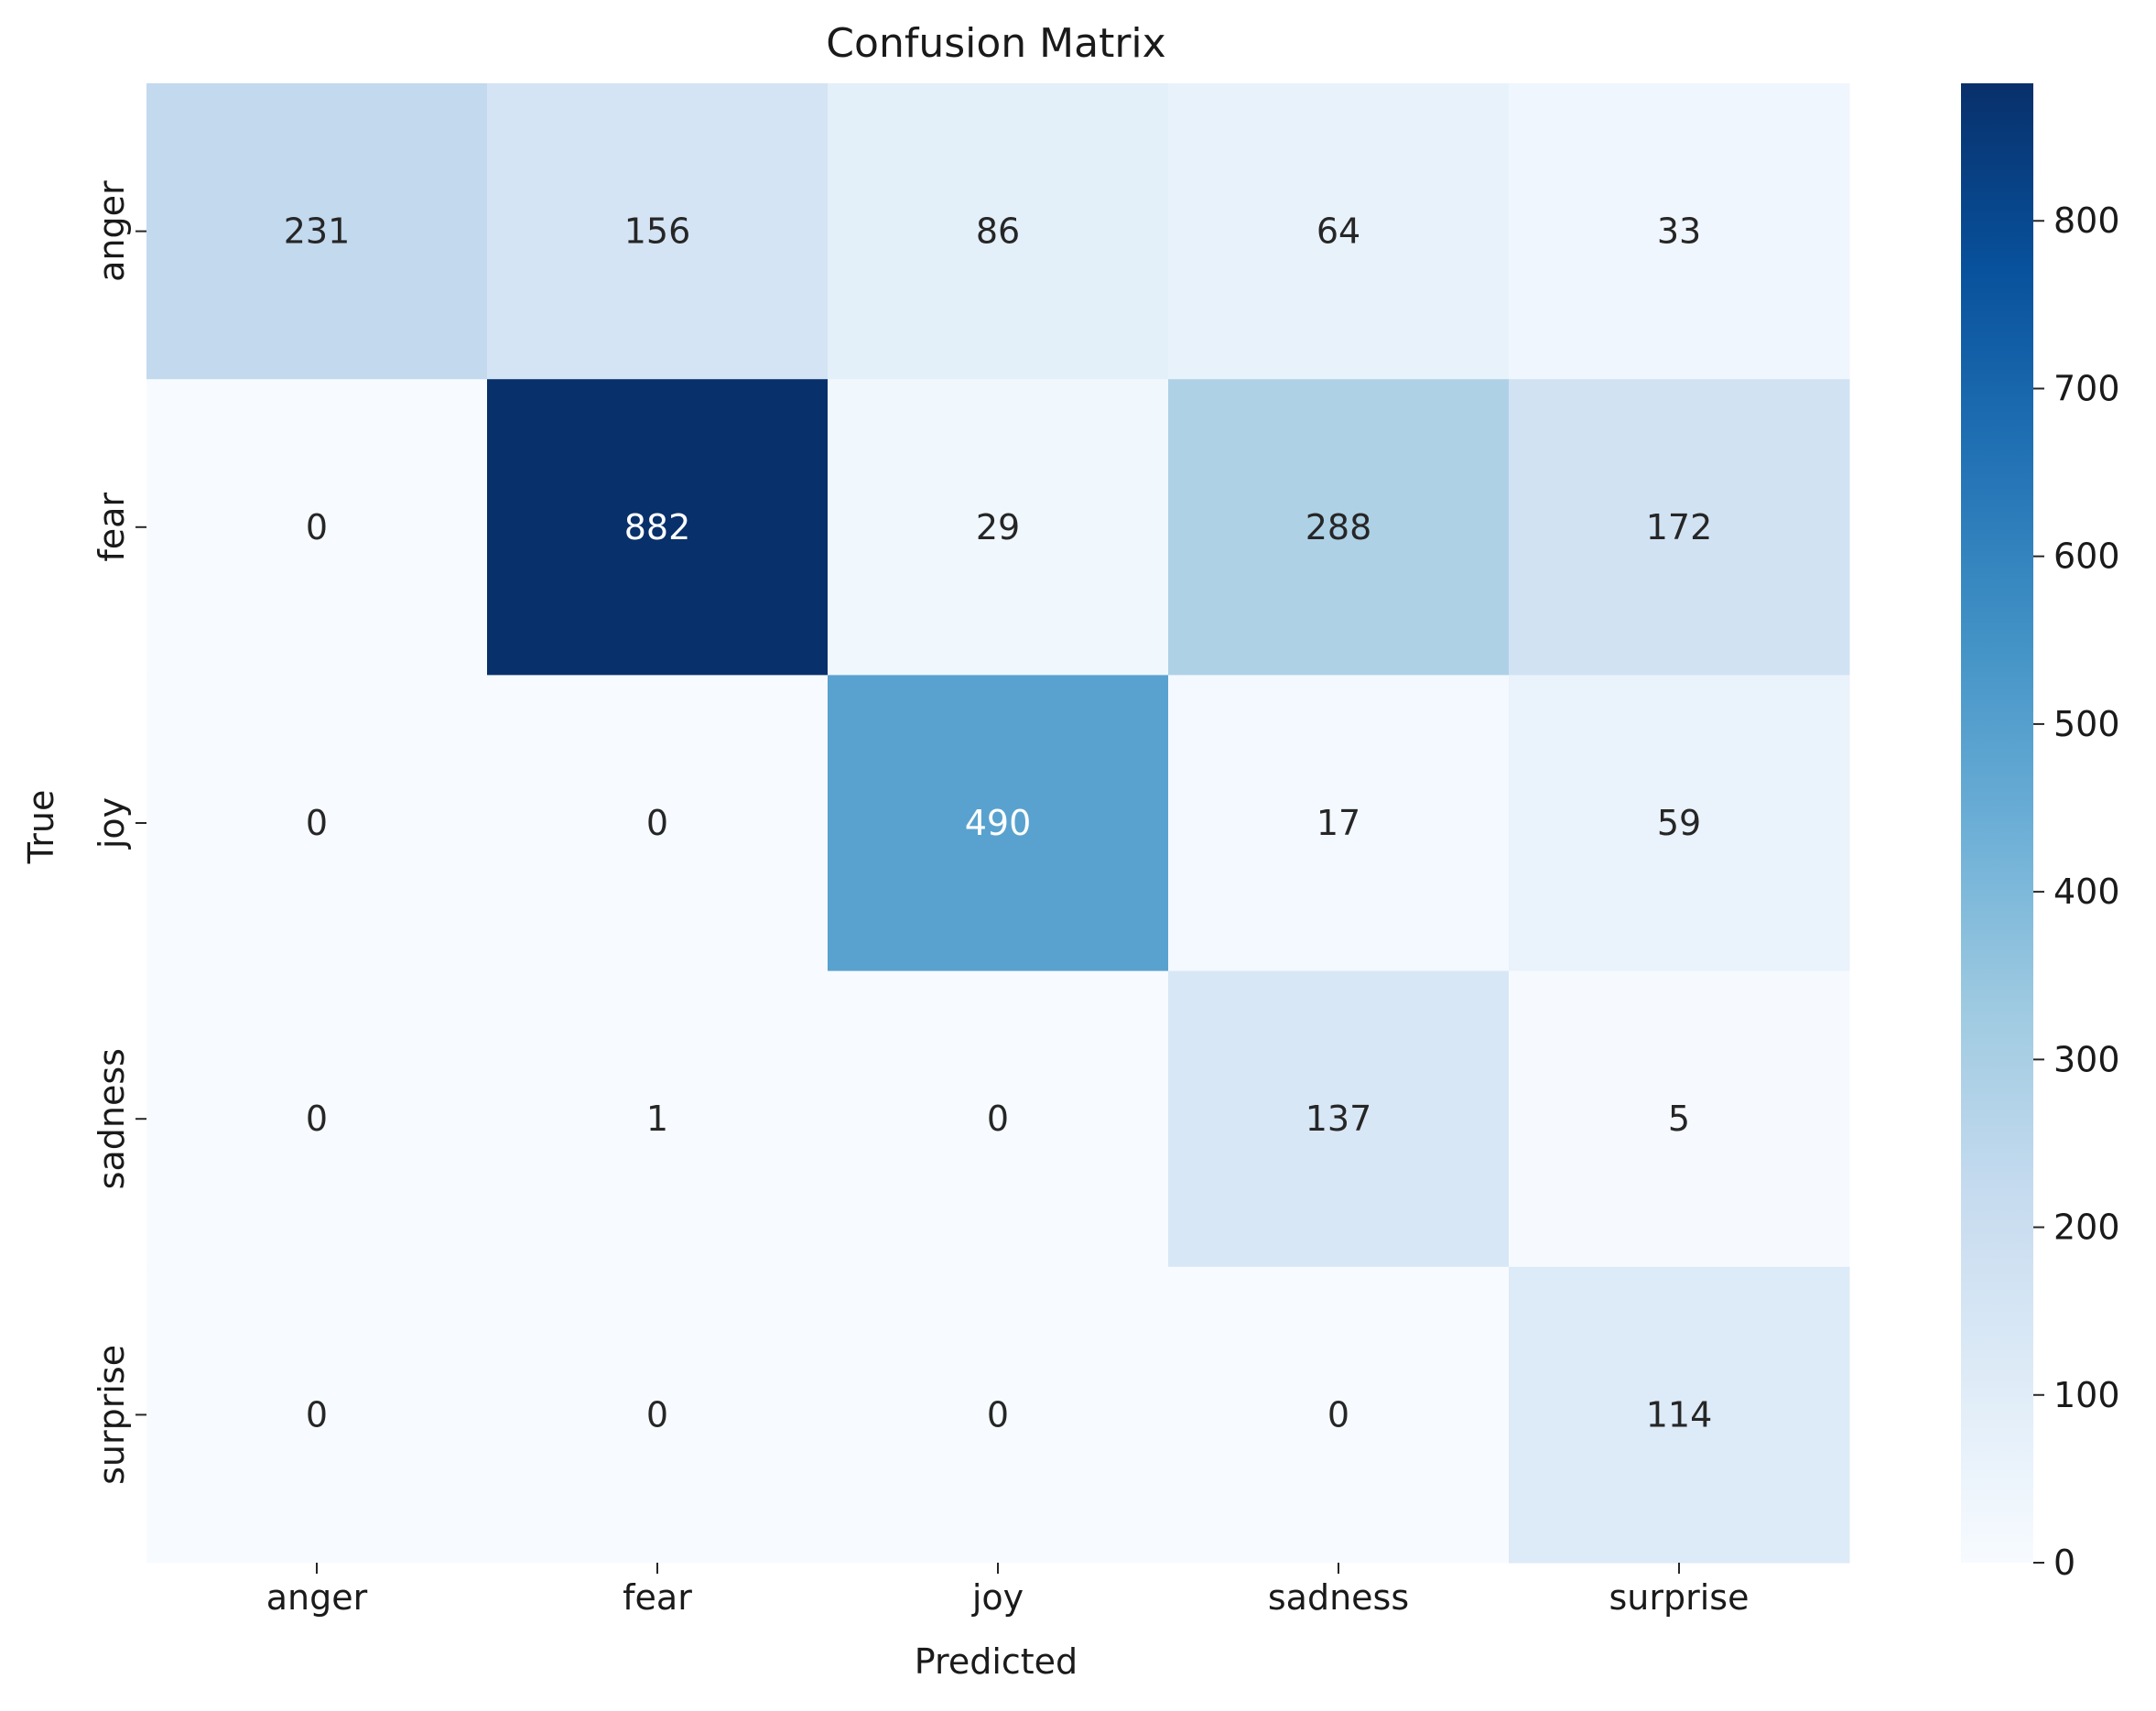 This screenshot has width=2156, height=1711. What do you see at coordinates (112, 231) in the screenshot?
I see `y-tick-label-anger: anger` at bounding box center [112, 231].